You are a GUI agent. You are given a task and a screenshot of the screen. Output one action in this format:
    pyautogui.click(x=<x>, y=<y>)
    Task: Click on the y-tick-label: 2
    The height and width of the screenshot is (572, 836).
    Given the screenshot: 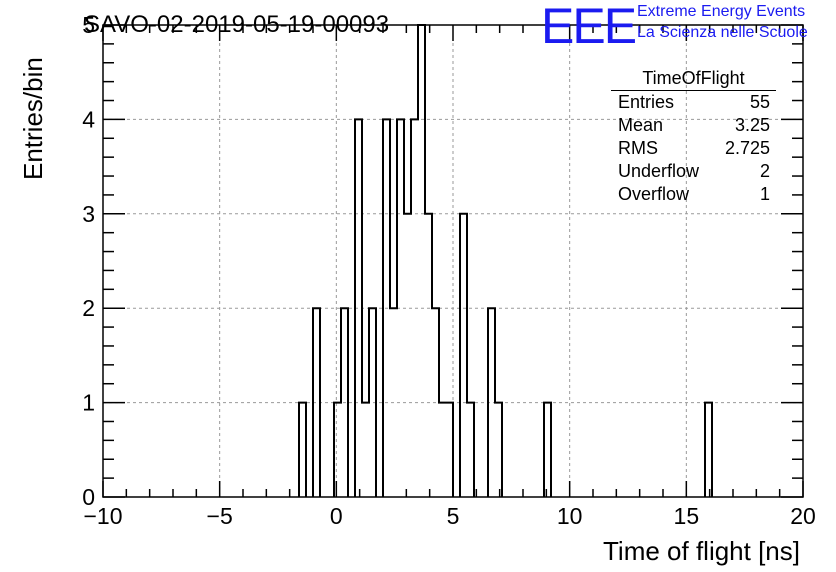 What is the action you would take?
    pyautogui.click(x=88, y=308)
    